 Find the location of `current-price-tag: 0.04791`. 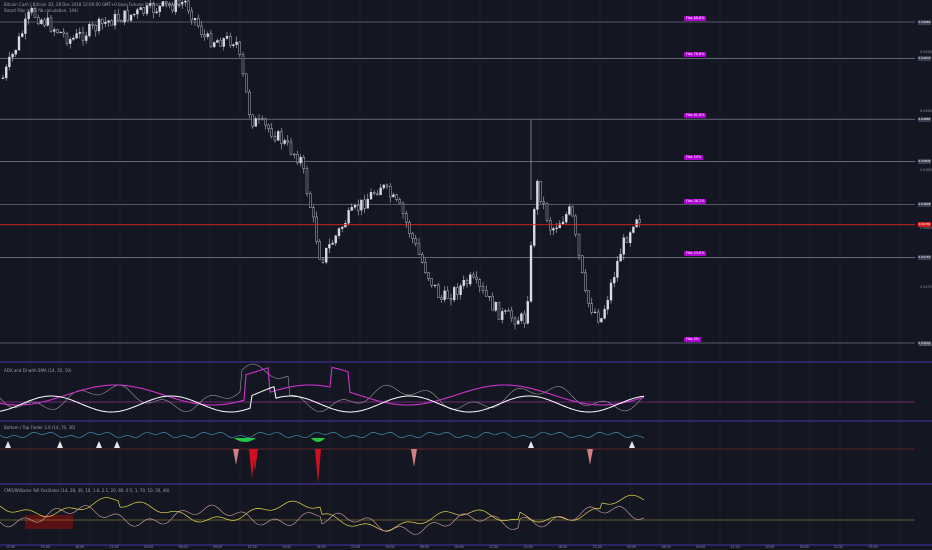

current-price-tag: 0.04791 is located at coordinates (924, 225).